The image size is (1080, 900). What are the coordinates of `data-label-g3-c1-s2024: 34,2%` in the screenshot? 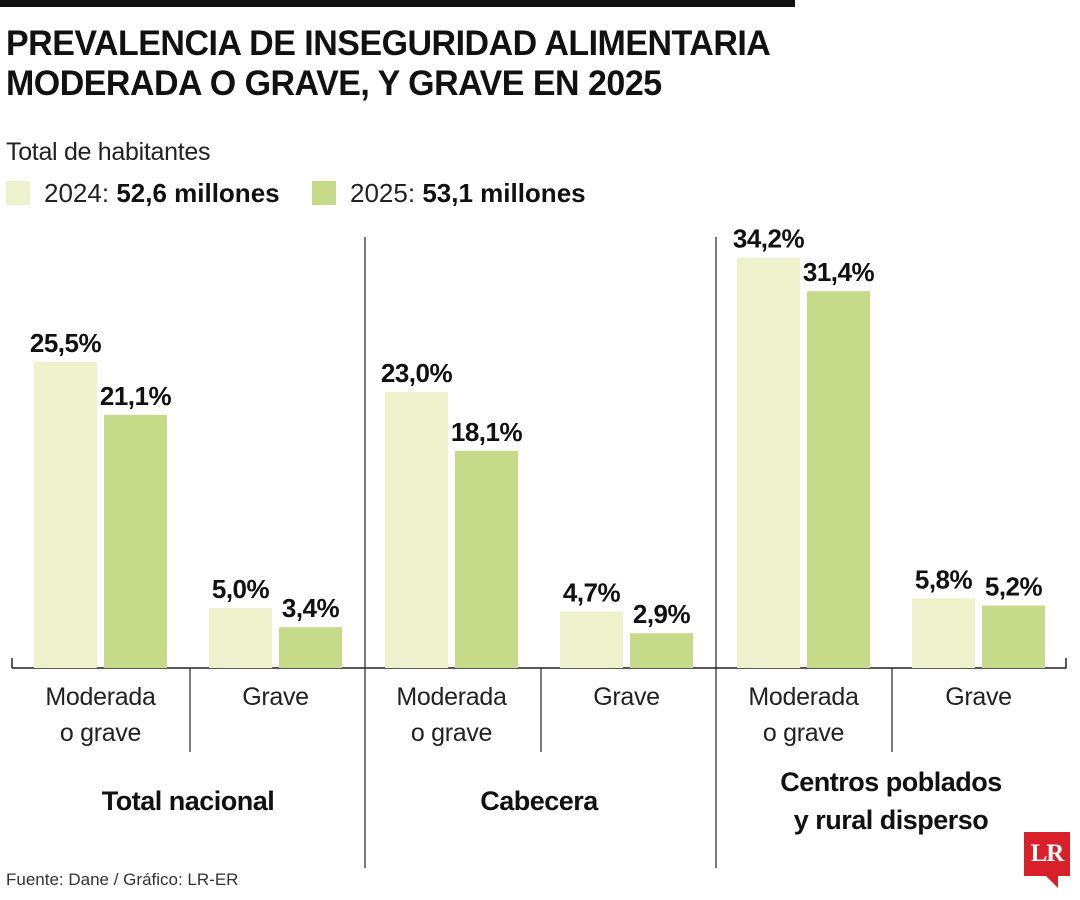 It's located at (769, 239).